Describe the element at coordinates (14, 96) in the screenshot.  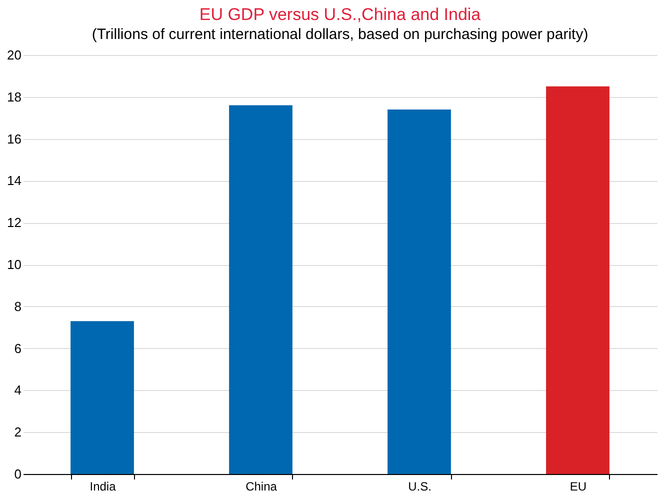
I see `y-tick-label: 18` at that location.